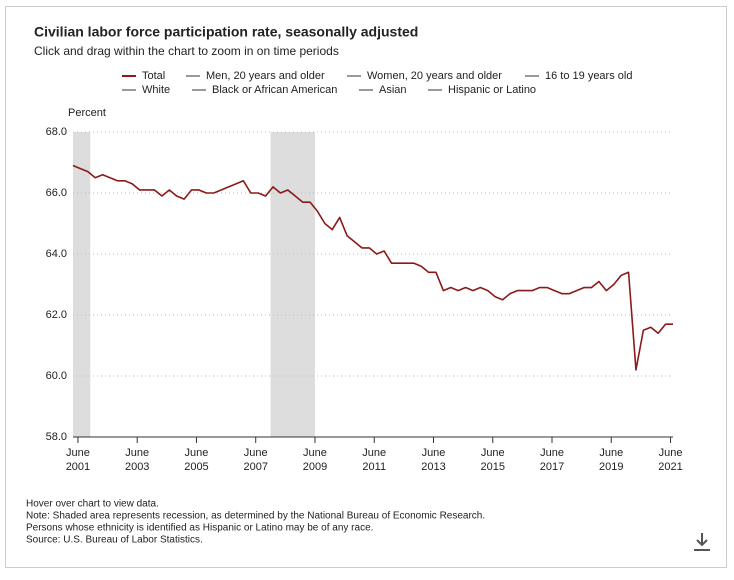 The image size is (734, 580). I want to click on x-tick-label: 2003, so click(137, 467).